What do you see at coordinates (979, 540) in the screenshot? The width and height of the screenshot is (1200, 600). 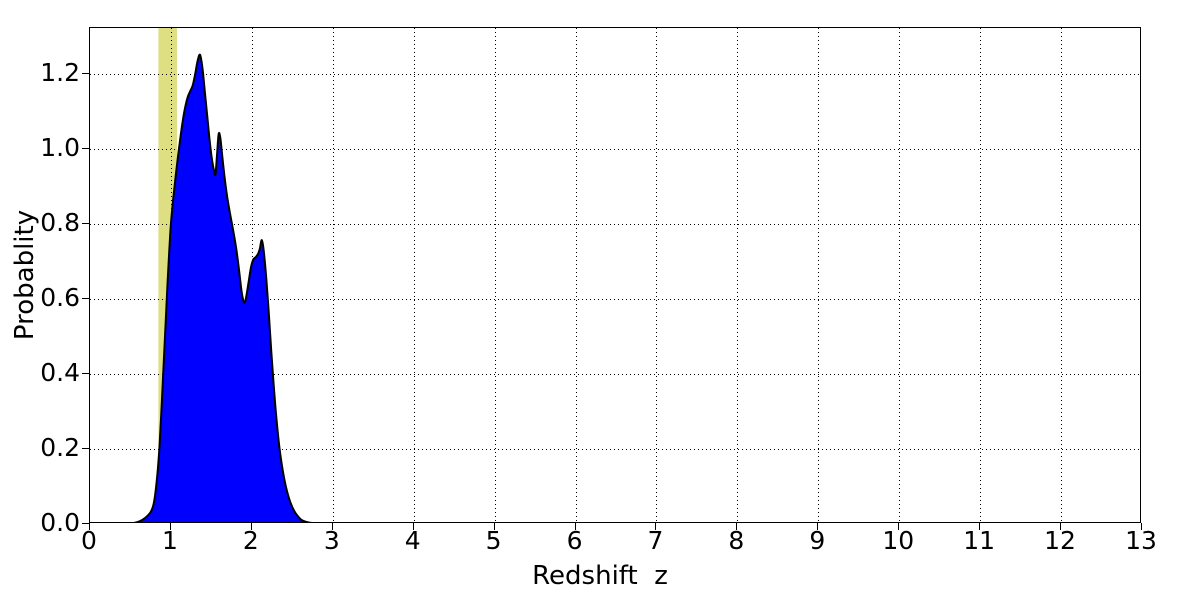 I see `x-axis-tick-label: 11` at bounding box center [979, 540].